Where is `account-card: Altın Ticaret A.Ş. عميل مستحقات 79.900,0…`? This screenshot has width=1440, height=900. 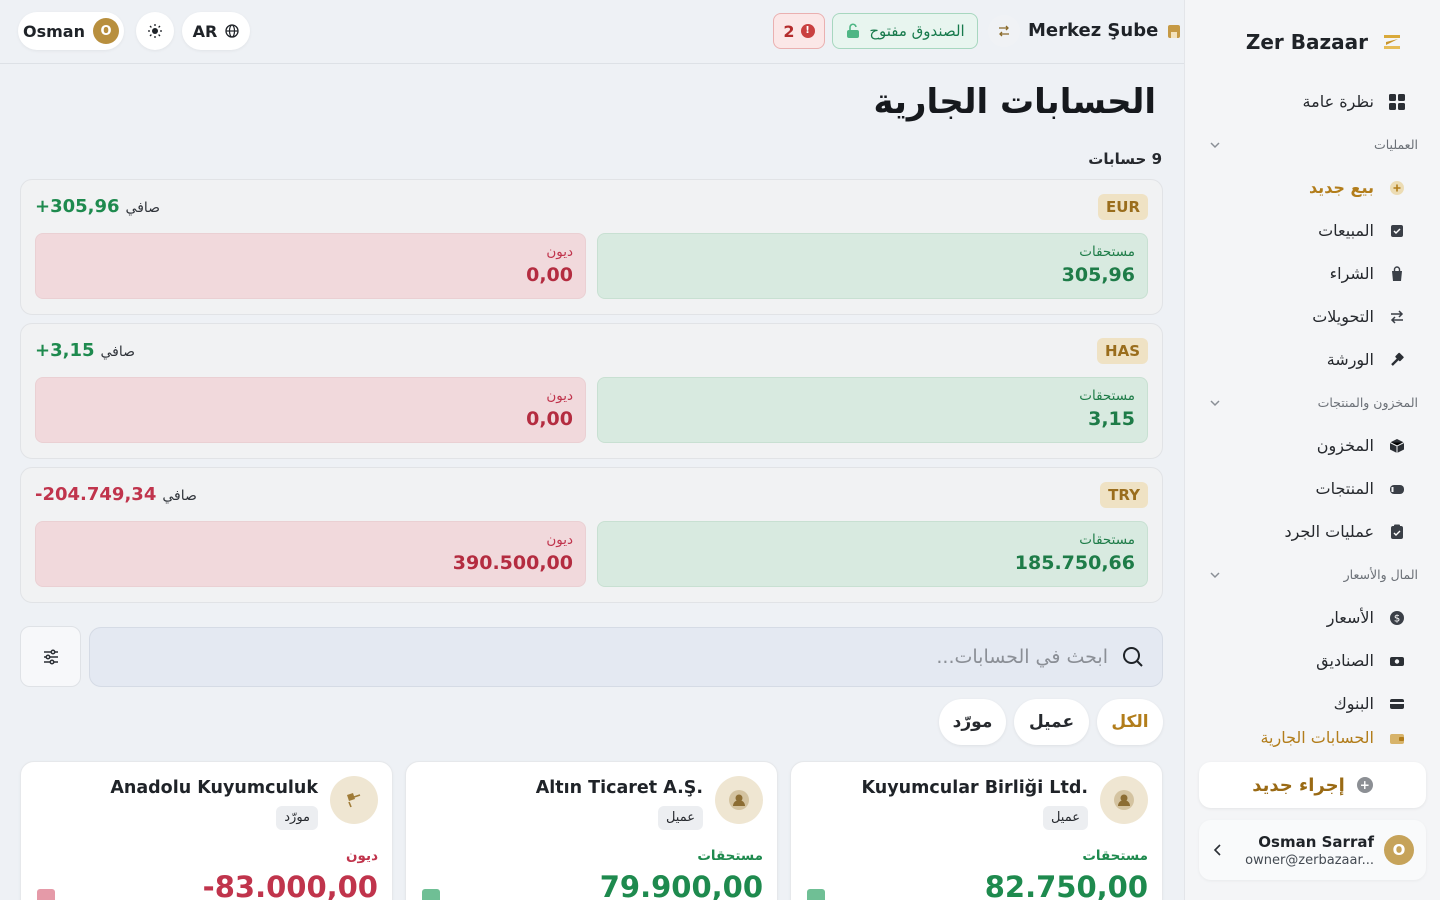
account-card: Altın Ticaret A.Ş. عميل مستحقات 79.900,0… is located at coordinates (591, 830).